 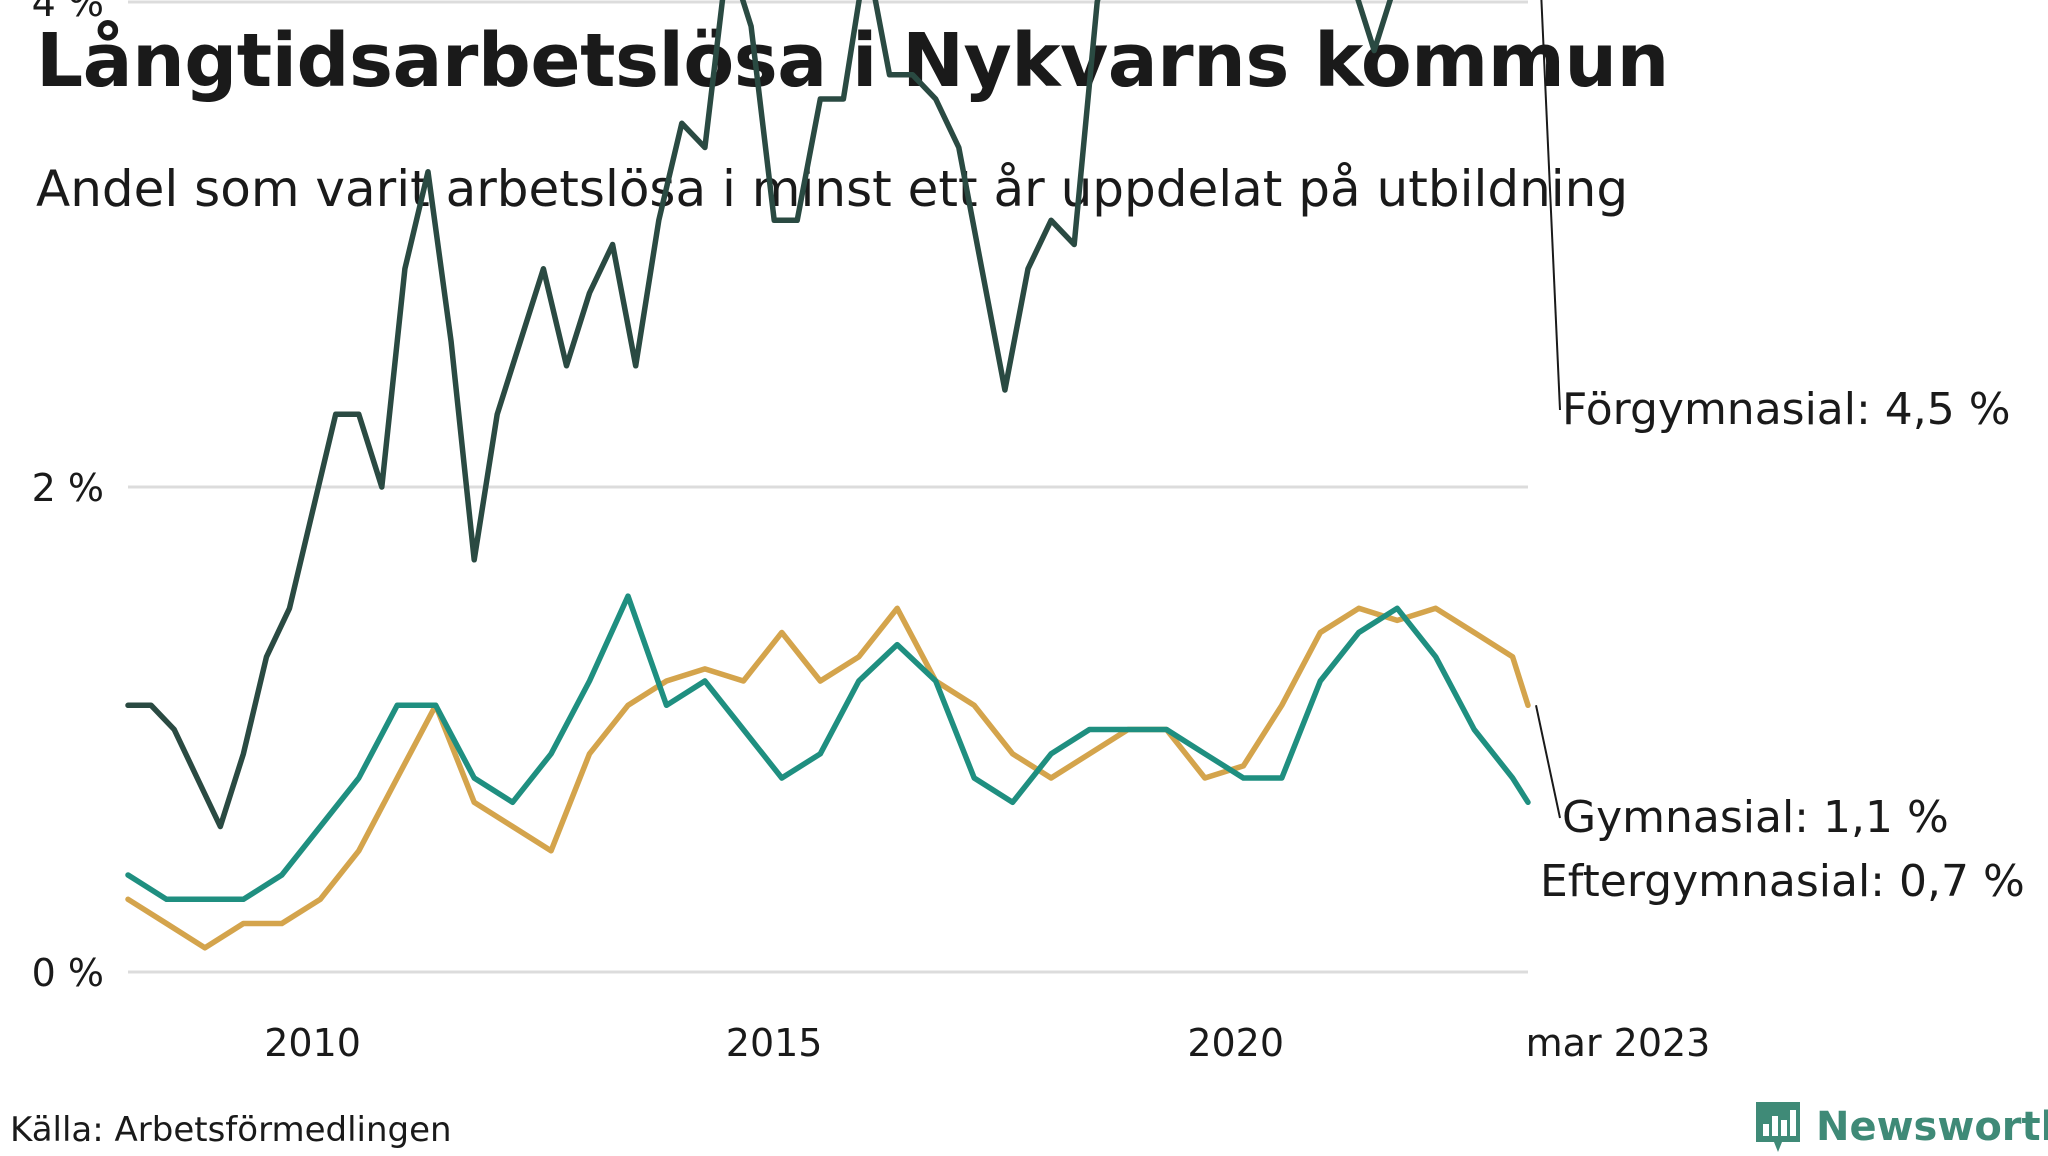 What do you see at coordinates (1618, 1043) in the screenshot?
I see `x-tick-label: mar 2023` at bounding box center [1618, 1043].